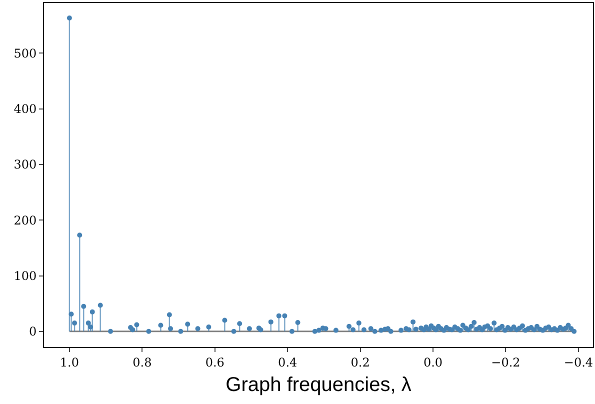 The height and width of the screenshot is (404, 595). Describe the element at coordinates (288, 362) in the screenshot. I see `x-tick-label: 0.4` at that location.